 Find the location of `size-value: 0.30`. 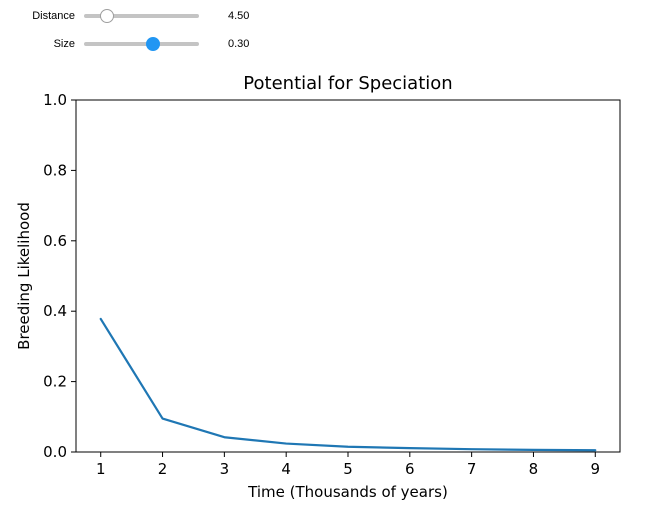

size-value: 0.30 is located at coordinates (239, 44).